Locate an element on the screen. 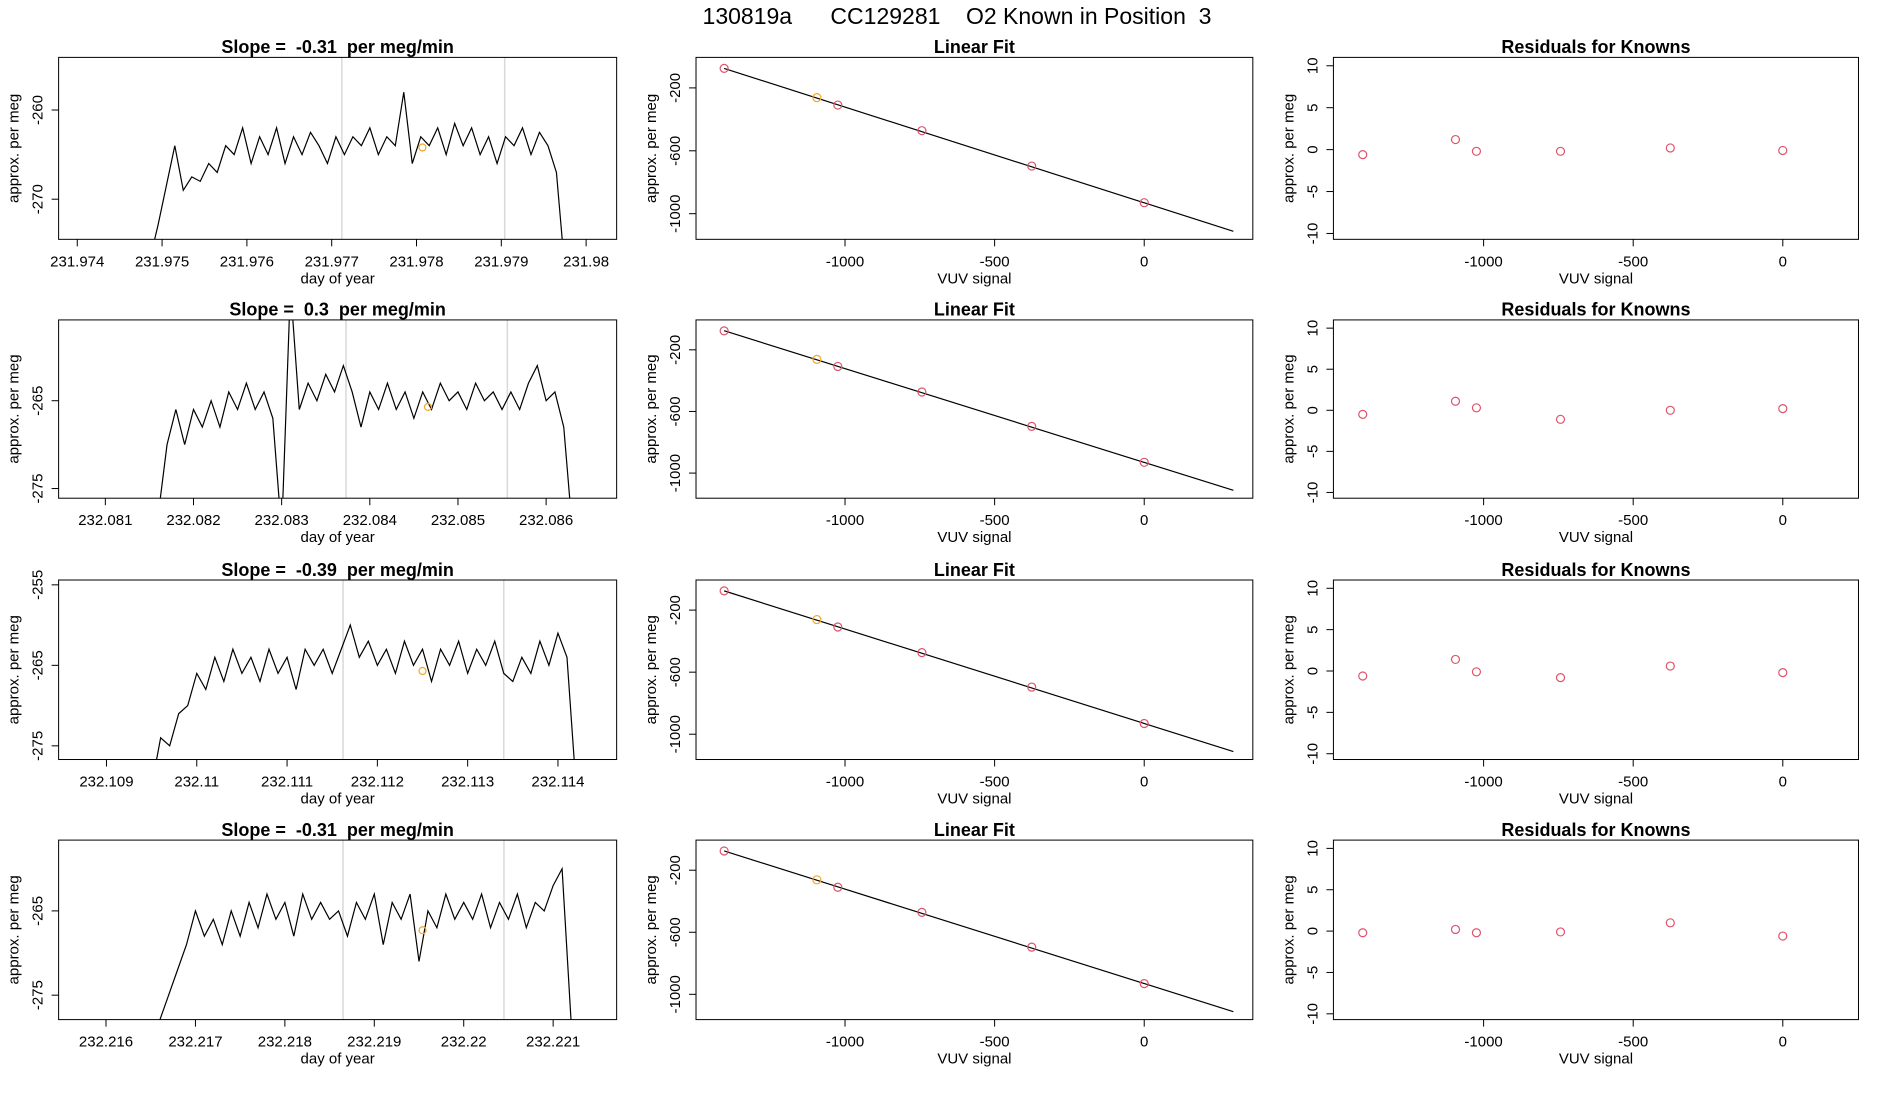 The height and width of the screenshot is (1100, 1900). panel-title: Slope = -0.31 per meg/min is located at coordinates (337, 47).